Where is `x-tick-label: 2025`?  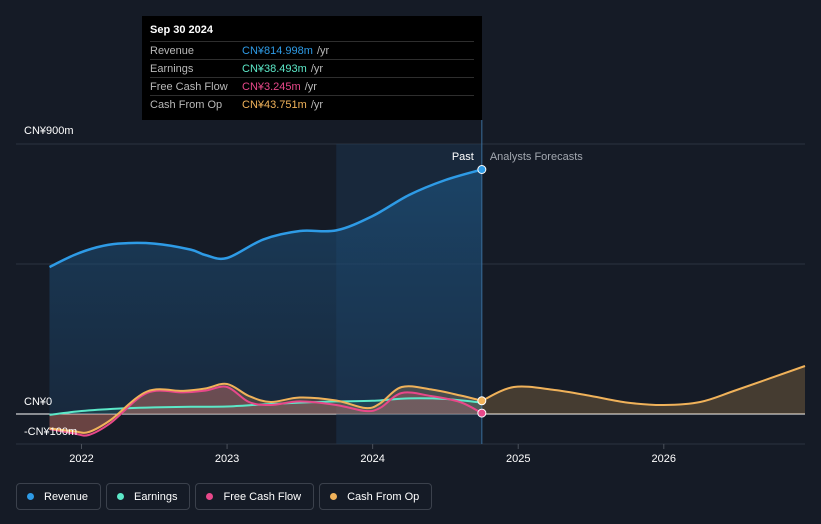 x-tick-label: 2025 is located at coordinates (518, 459).